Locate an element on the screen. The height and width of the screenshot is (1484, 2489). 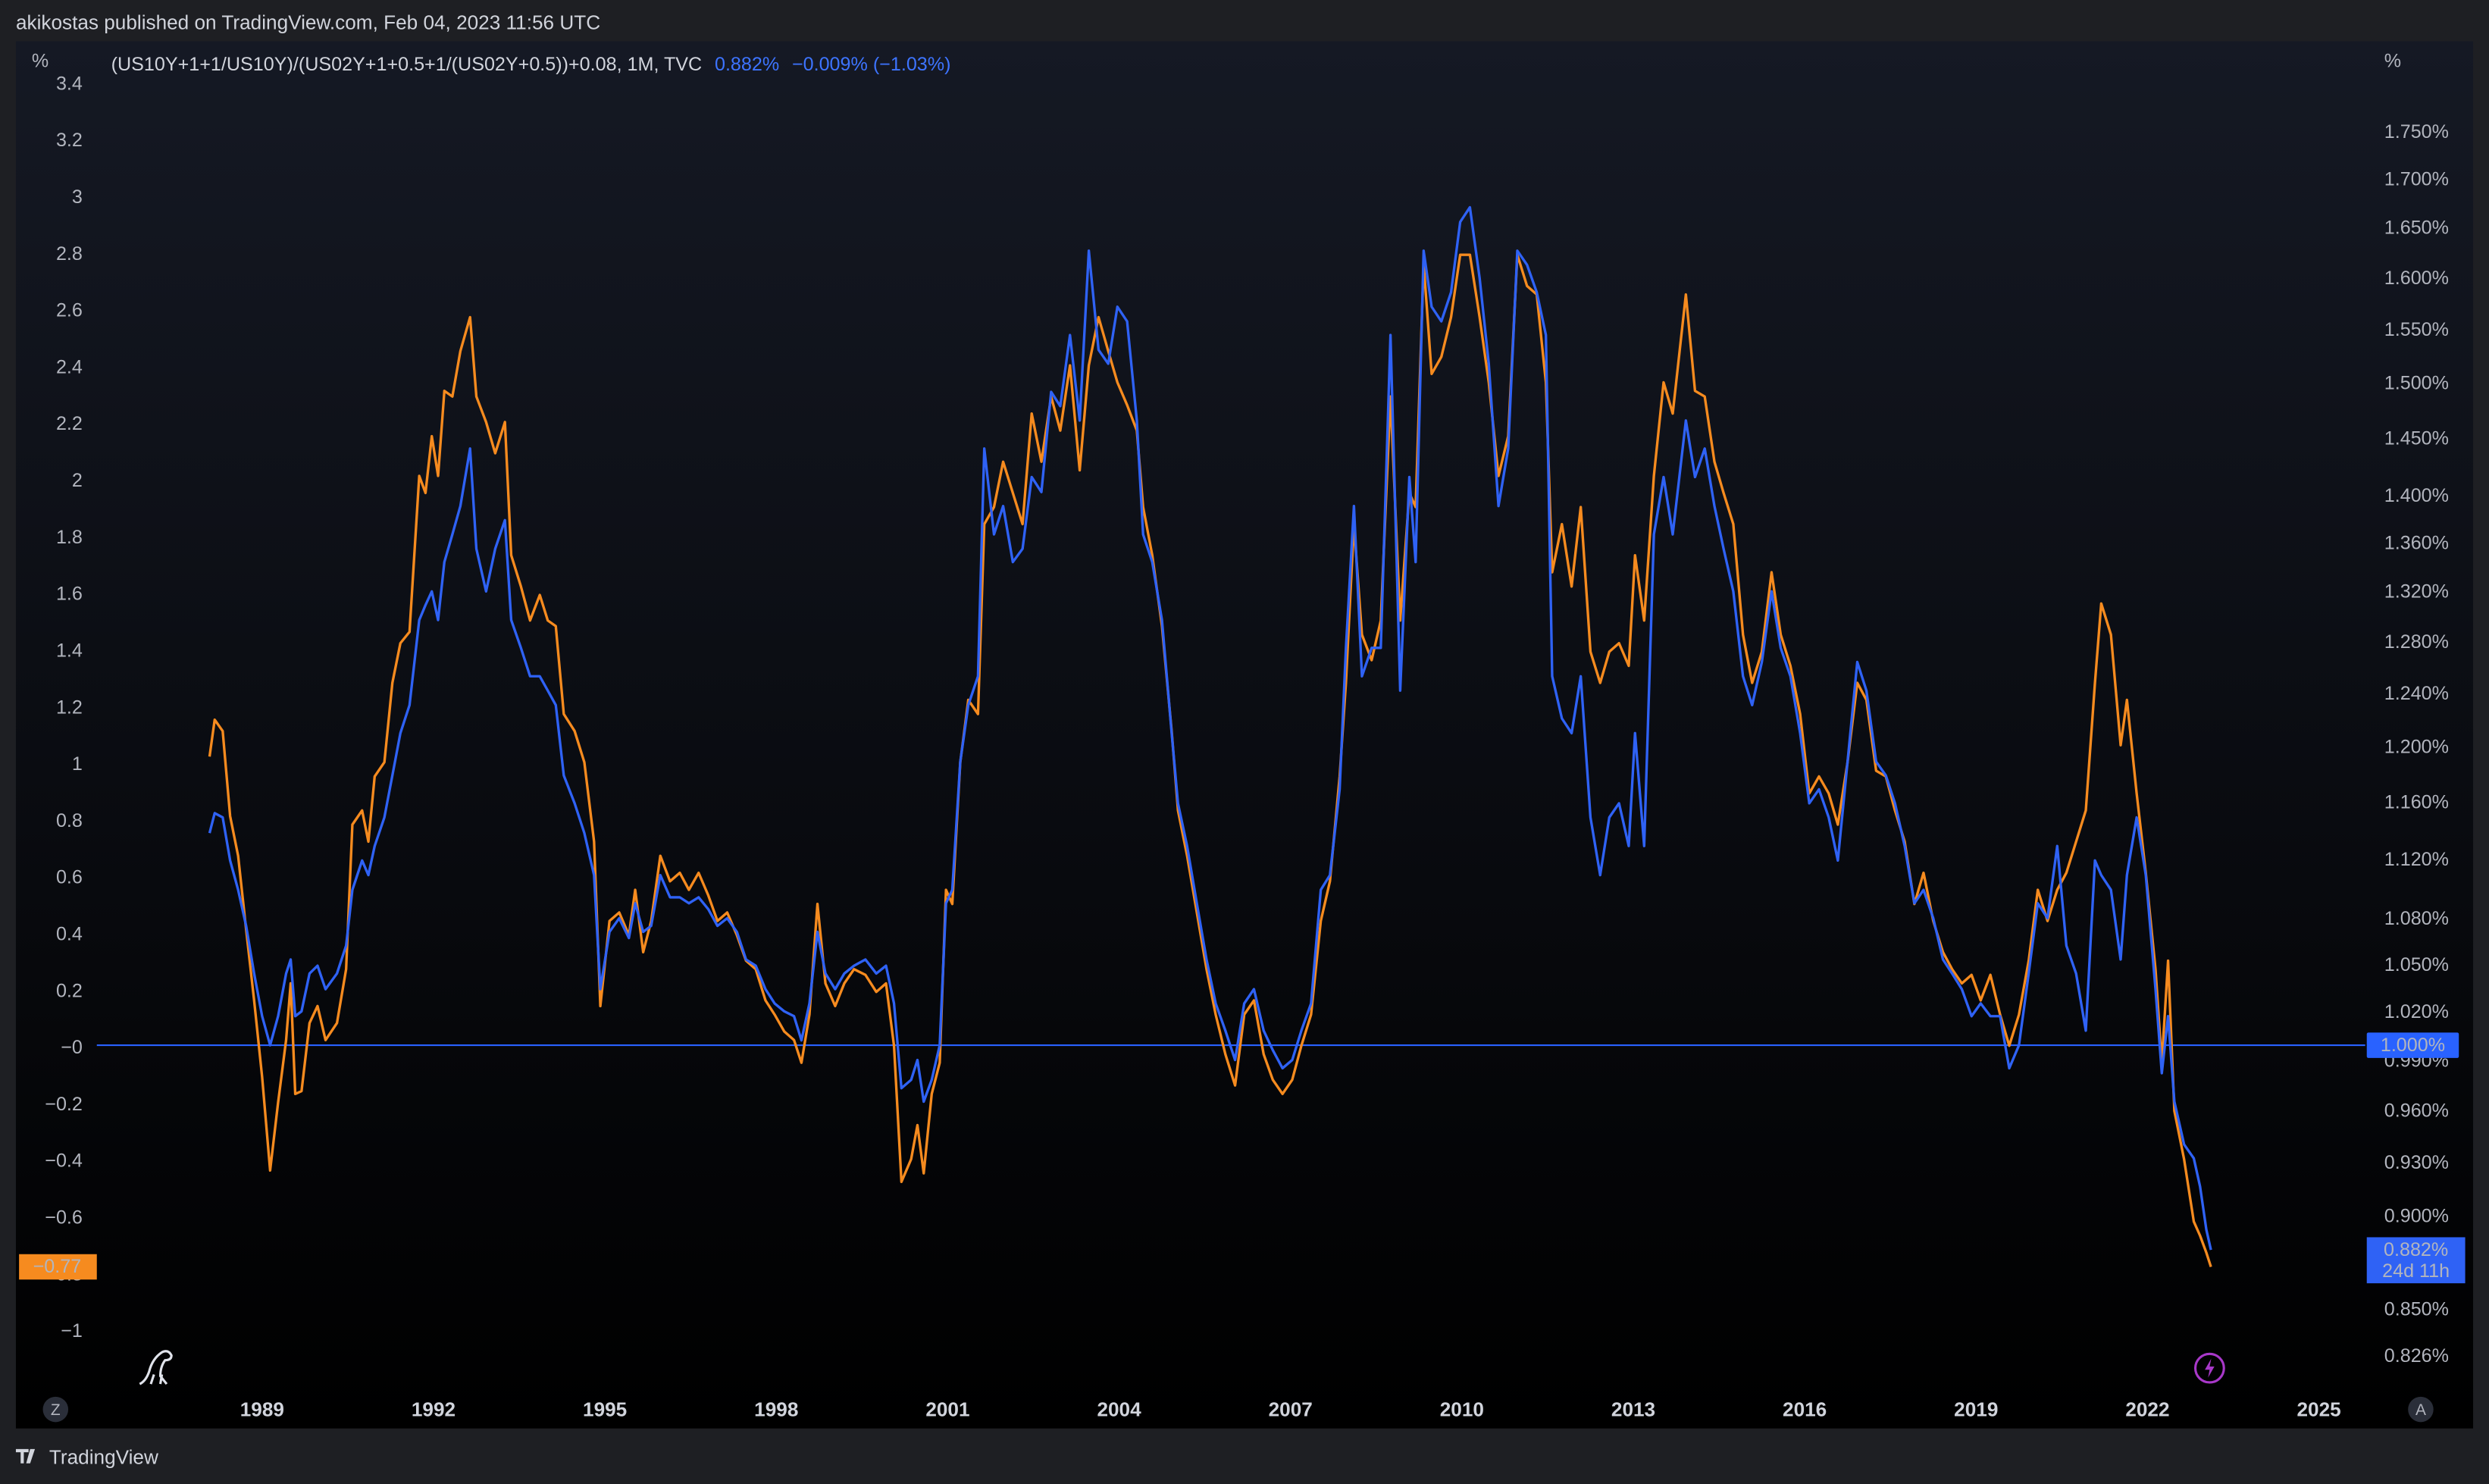
y2-tick-label: 1.700% is located at coordinates (2416, 178).